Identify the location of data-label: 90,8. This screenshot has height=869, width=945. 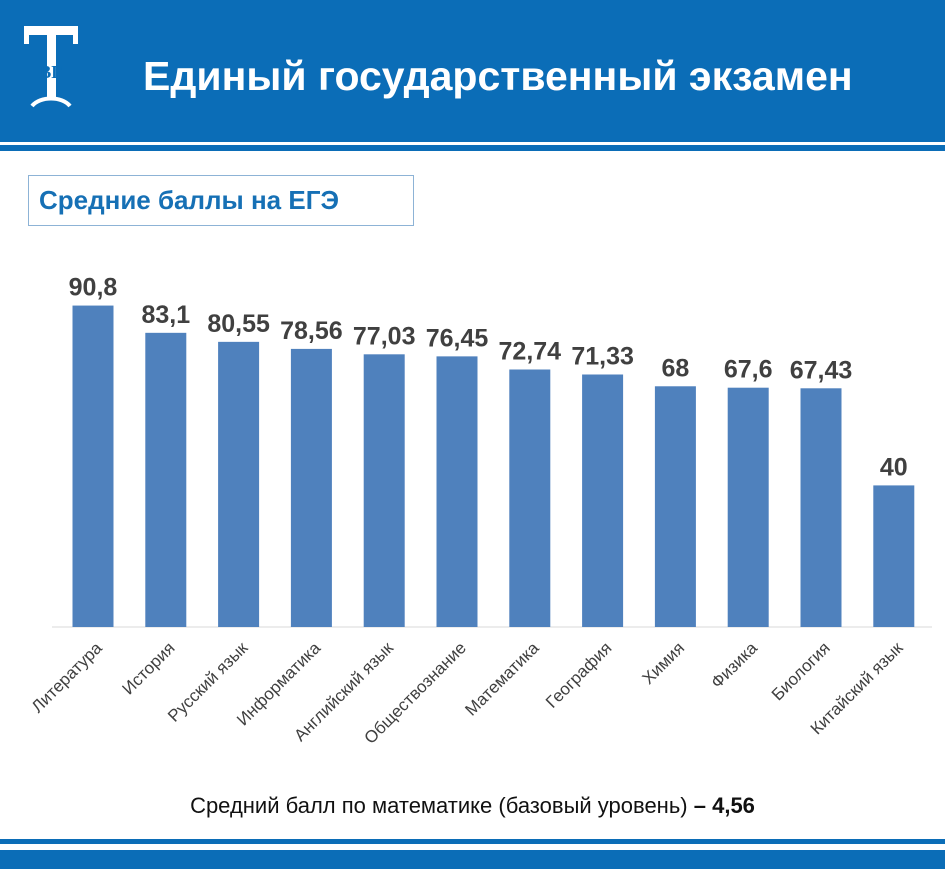
(93, 288).